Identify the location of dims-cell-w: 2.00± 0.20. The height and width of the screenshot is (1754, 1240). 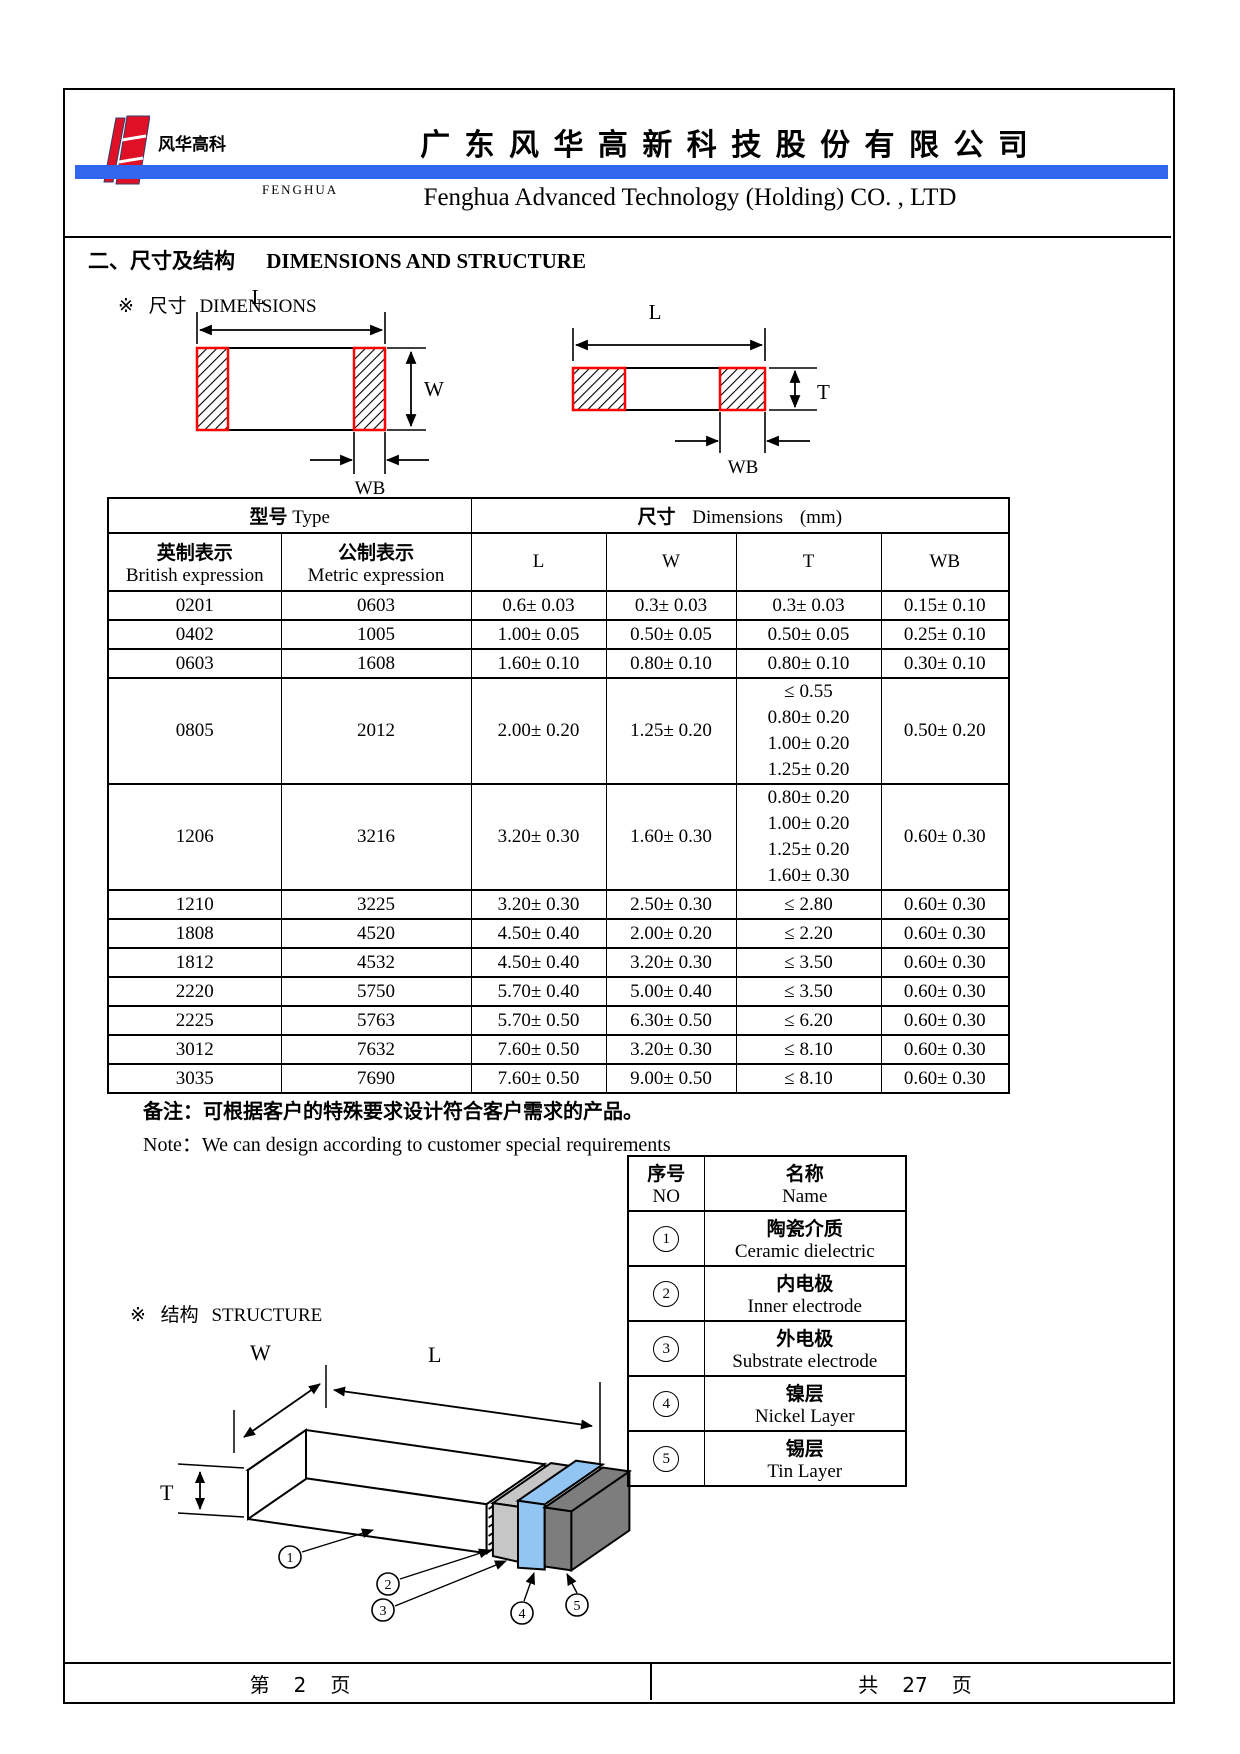
(671, 933).